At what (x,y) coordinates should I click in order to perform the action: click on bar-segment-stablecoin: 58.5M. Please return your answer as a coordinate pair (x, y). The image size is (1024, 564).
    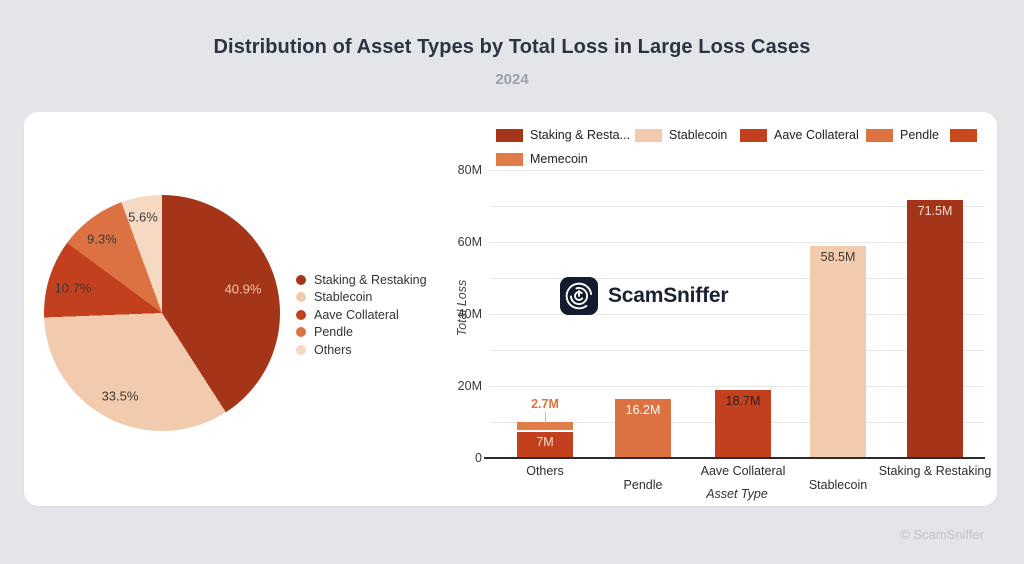
    Looking at the image, I should click on (838, 351).